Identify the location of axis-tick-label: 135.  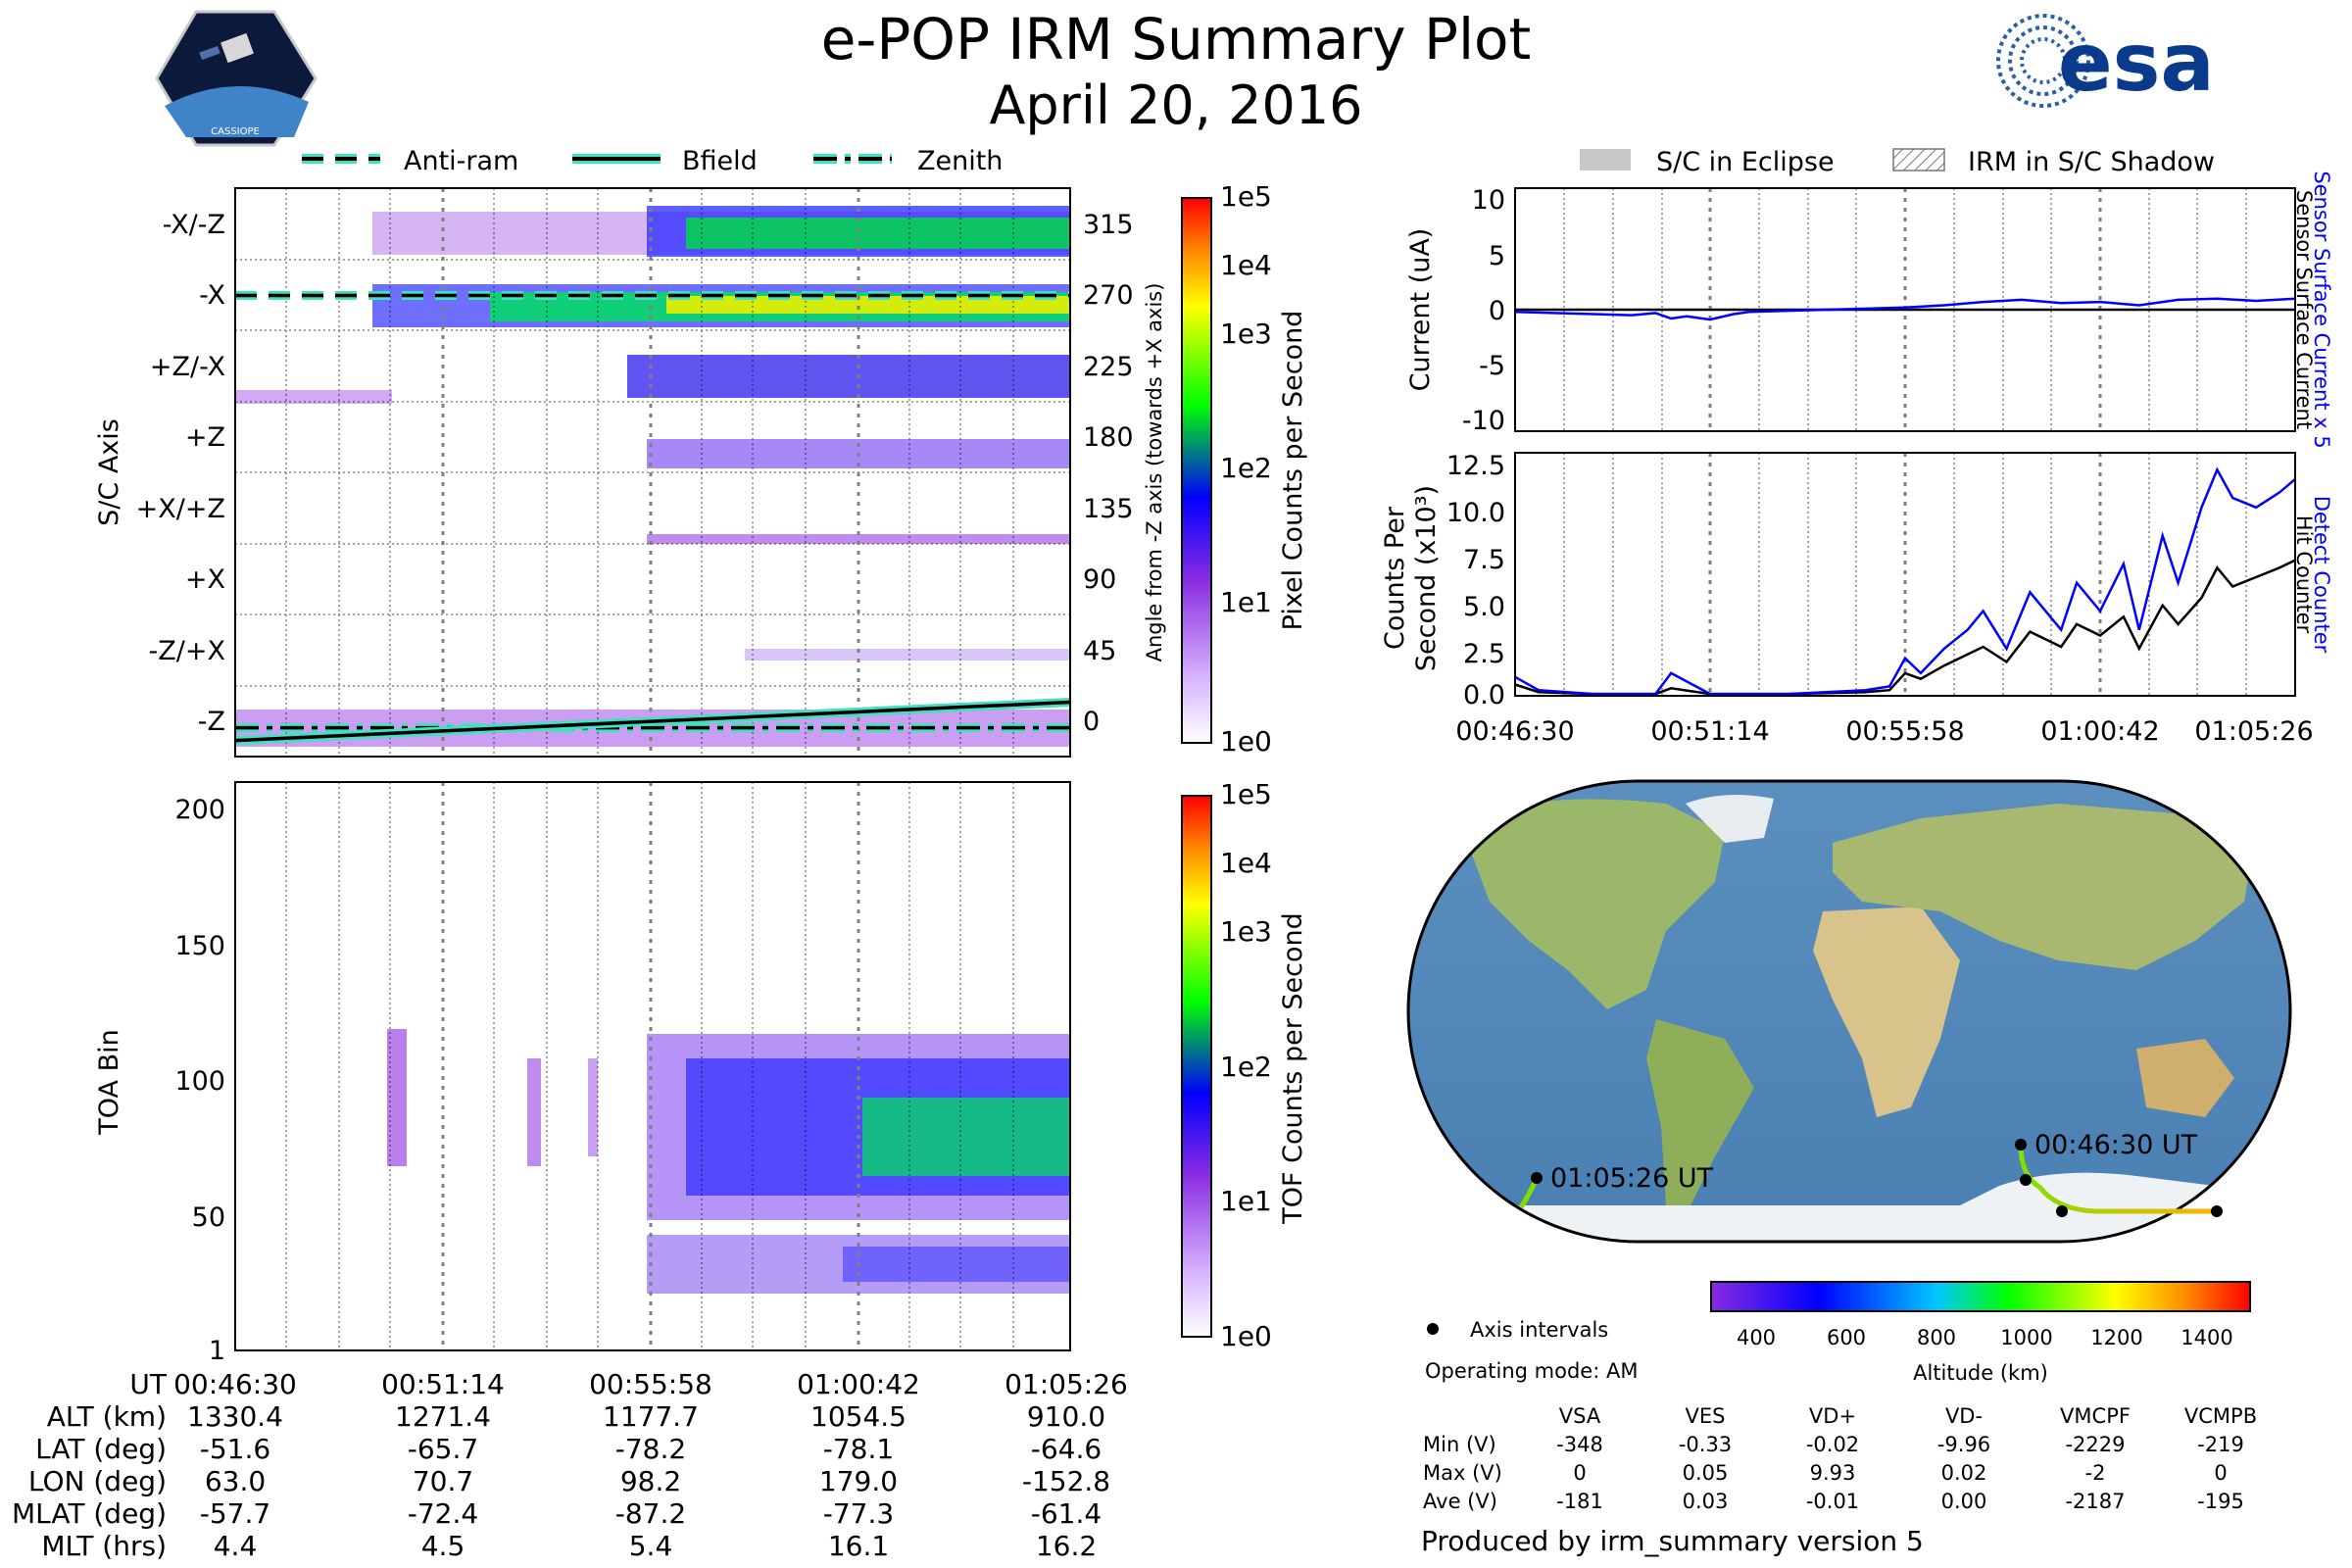
(1108, 509).